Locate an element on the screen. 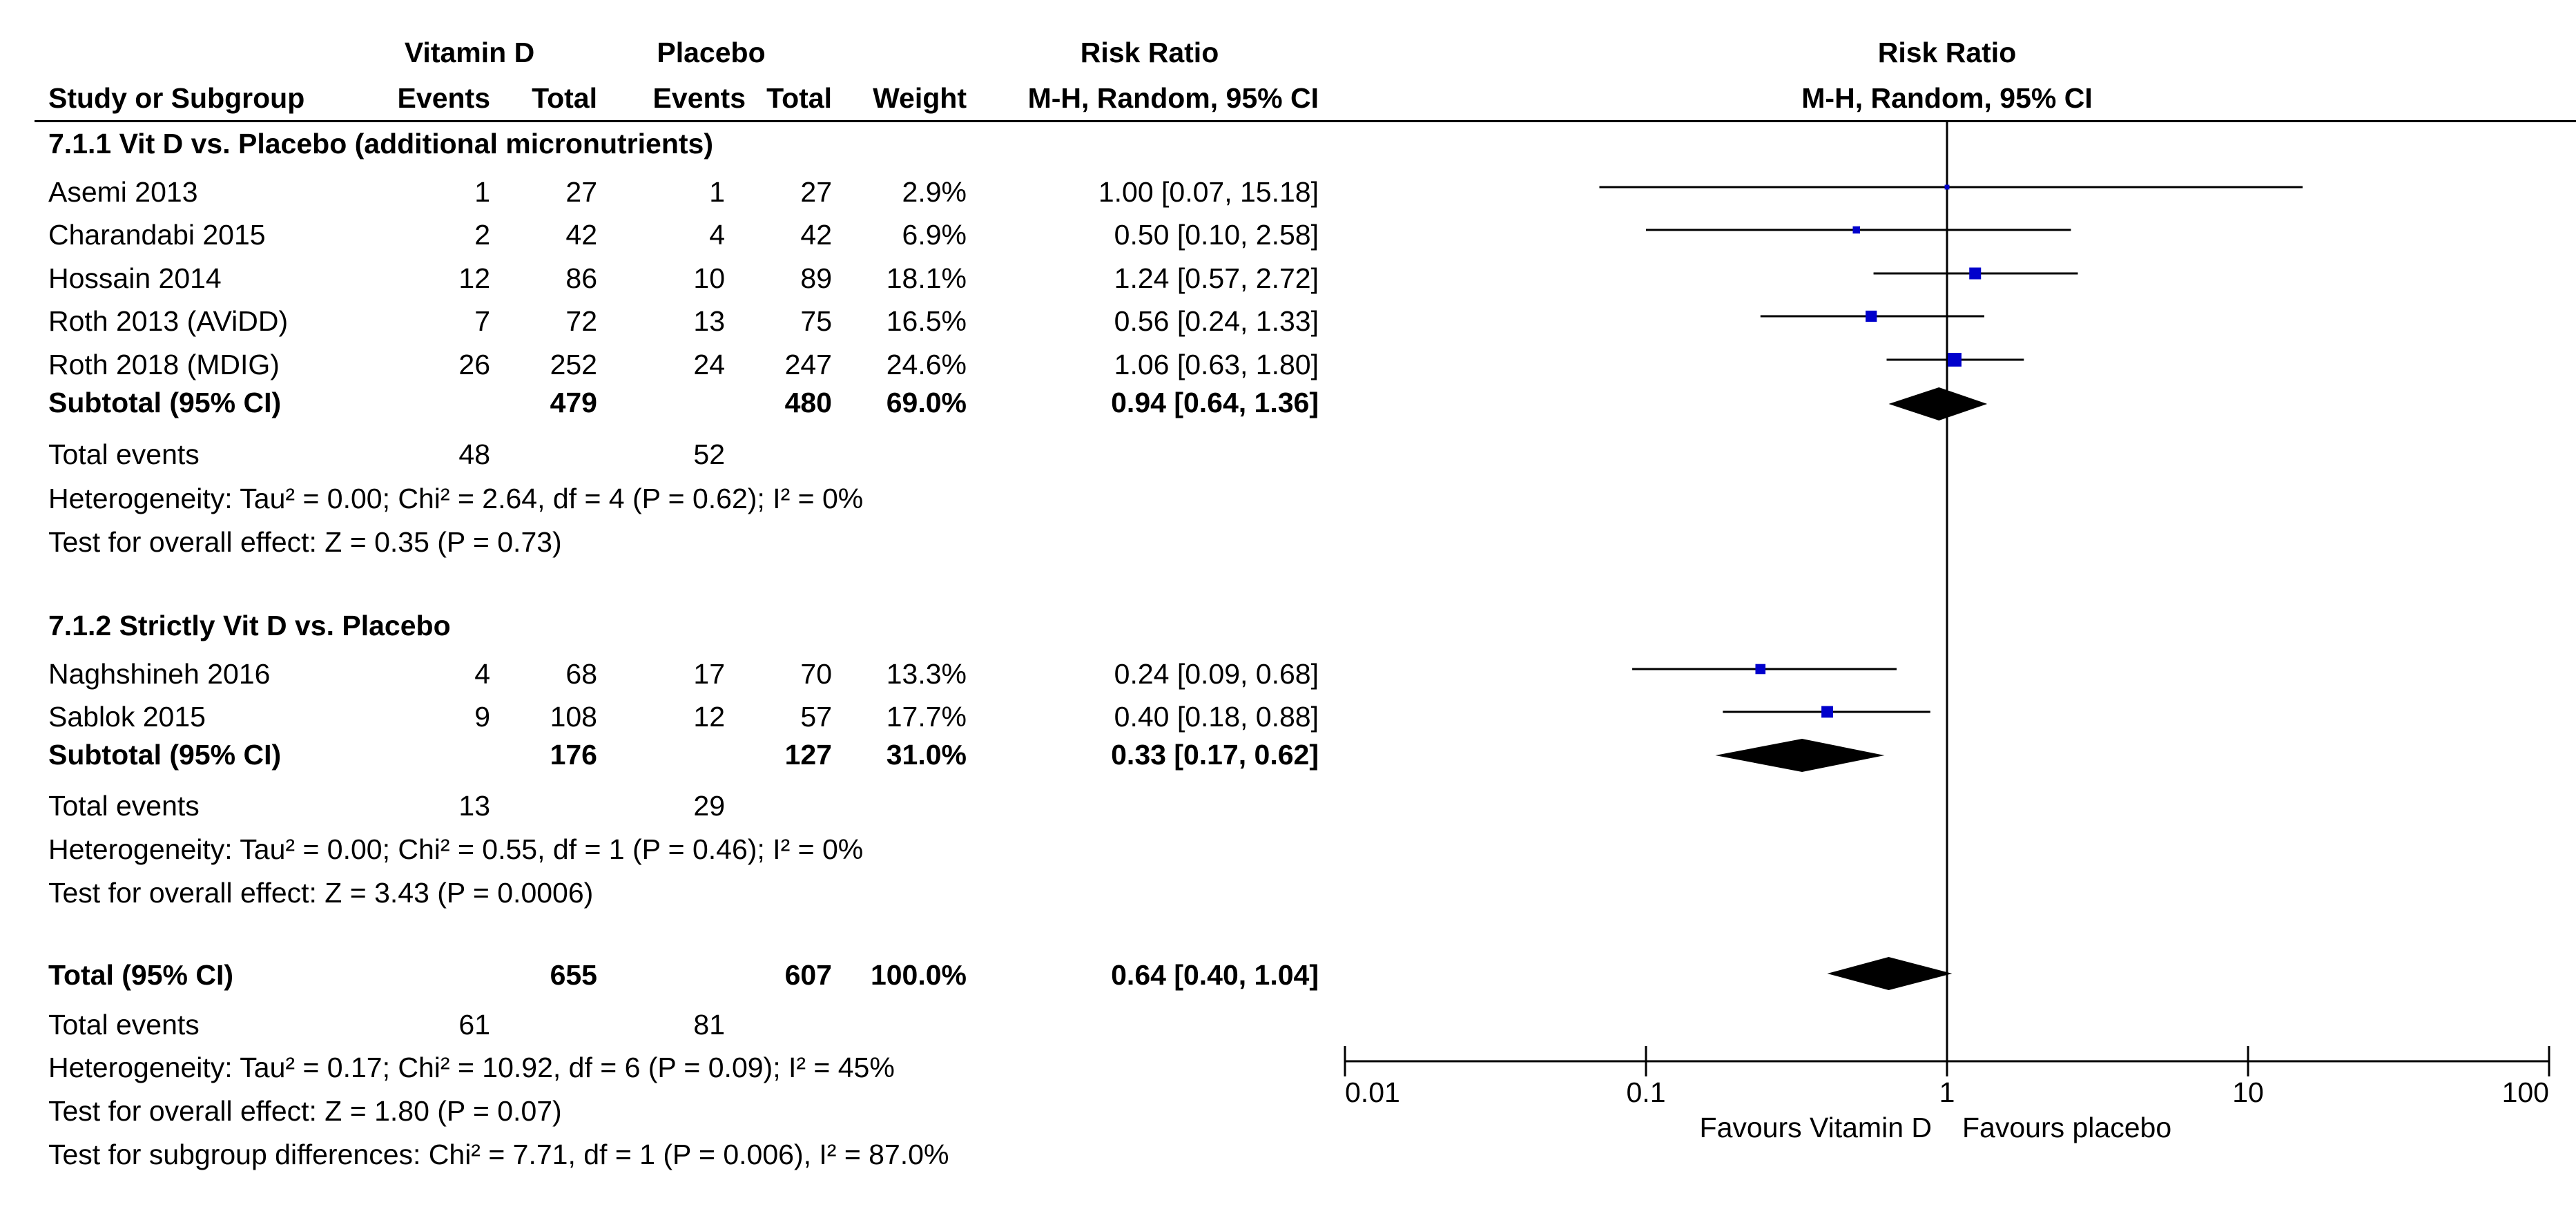 This screenshot has width=2576, height=1209. method-header: M-H, Random, 95% CI is located at coordinates (1173, 98).